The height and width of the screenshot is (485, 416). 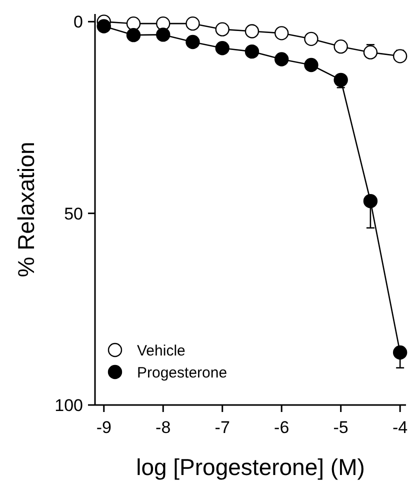 I want to click on x-tick-label: -4, so click(x=400, y=427).